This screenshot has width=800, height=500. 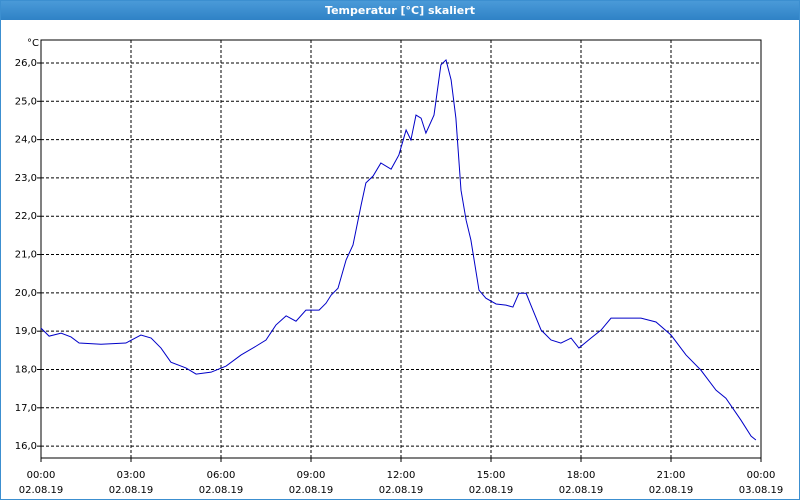 What do you see at coordinates (311, 475) in the screenshot?
I see `x-tick-label: 09:00` at bounding box center [311, 475].